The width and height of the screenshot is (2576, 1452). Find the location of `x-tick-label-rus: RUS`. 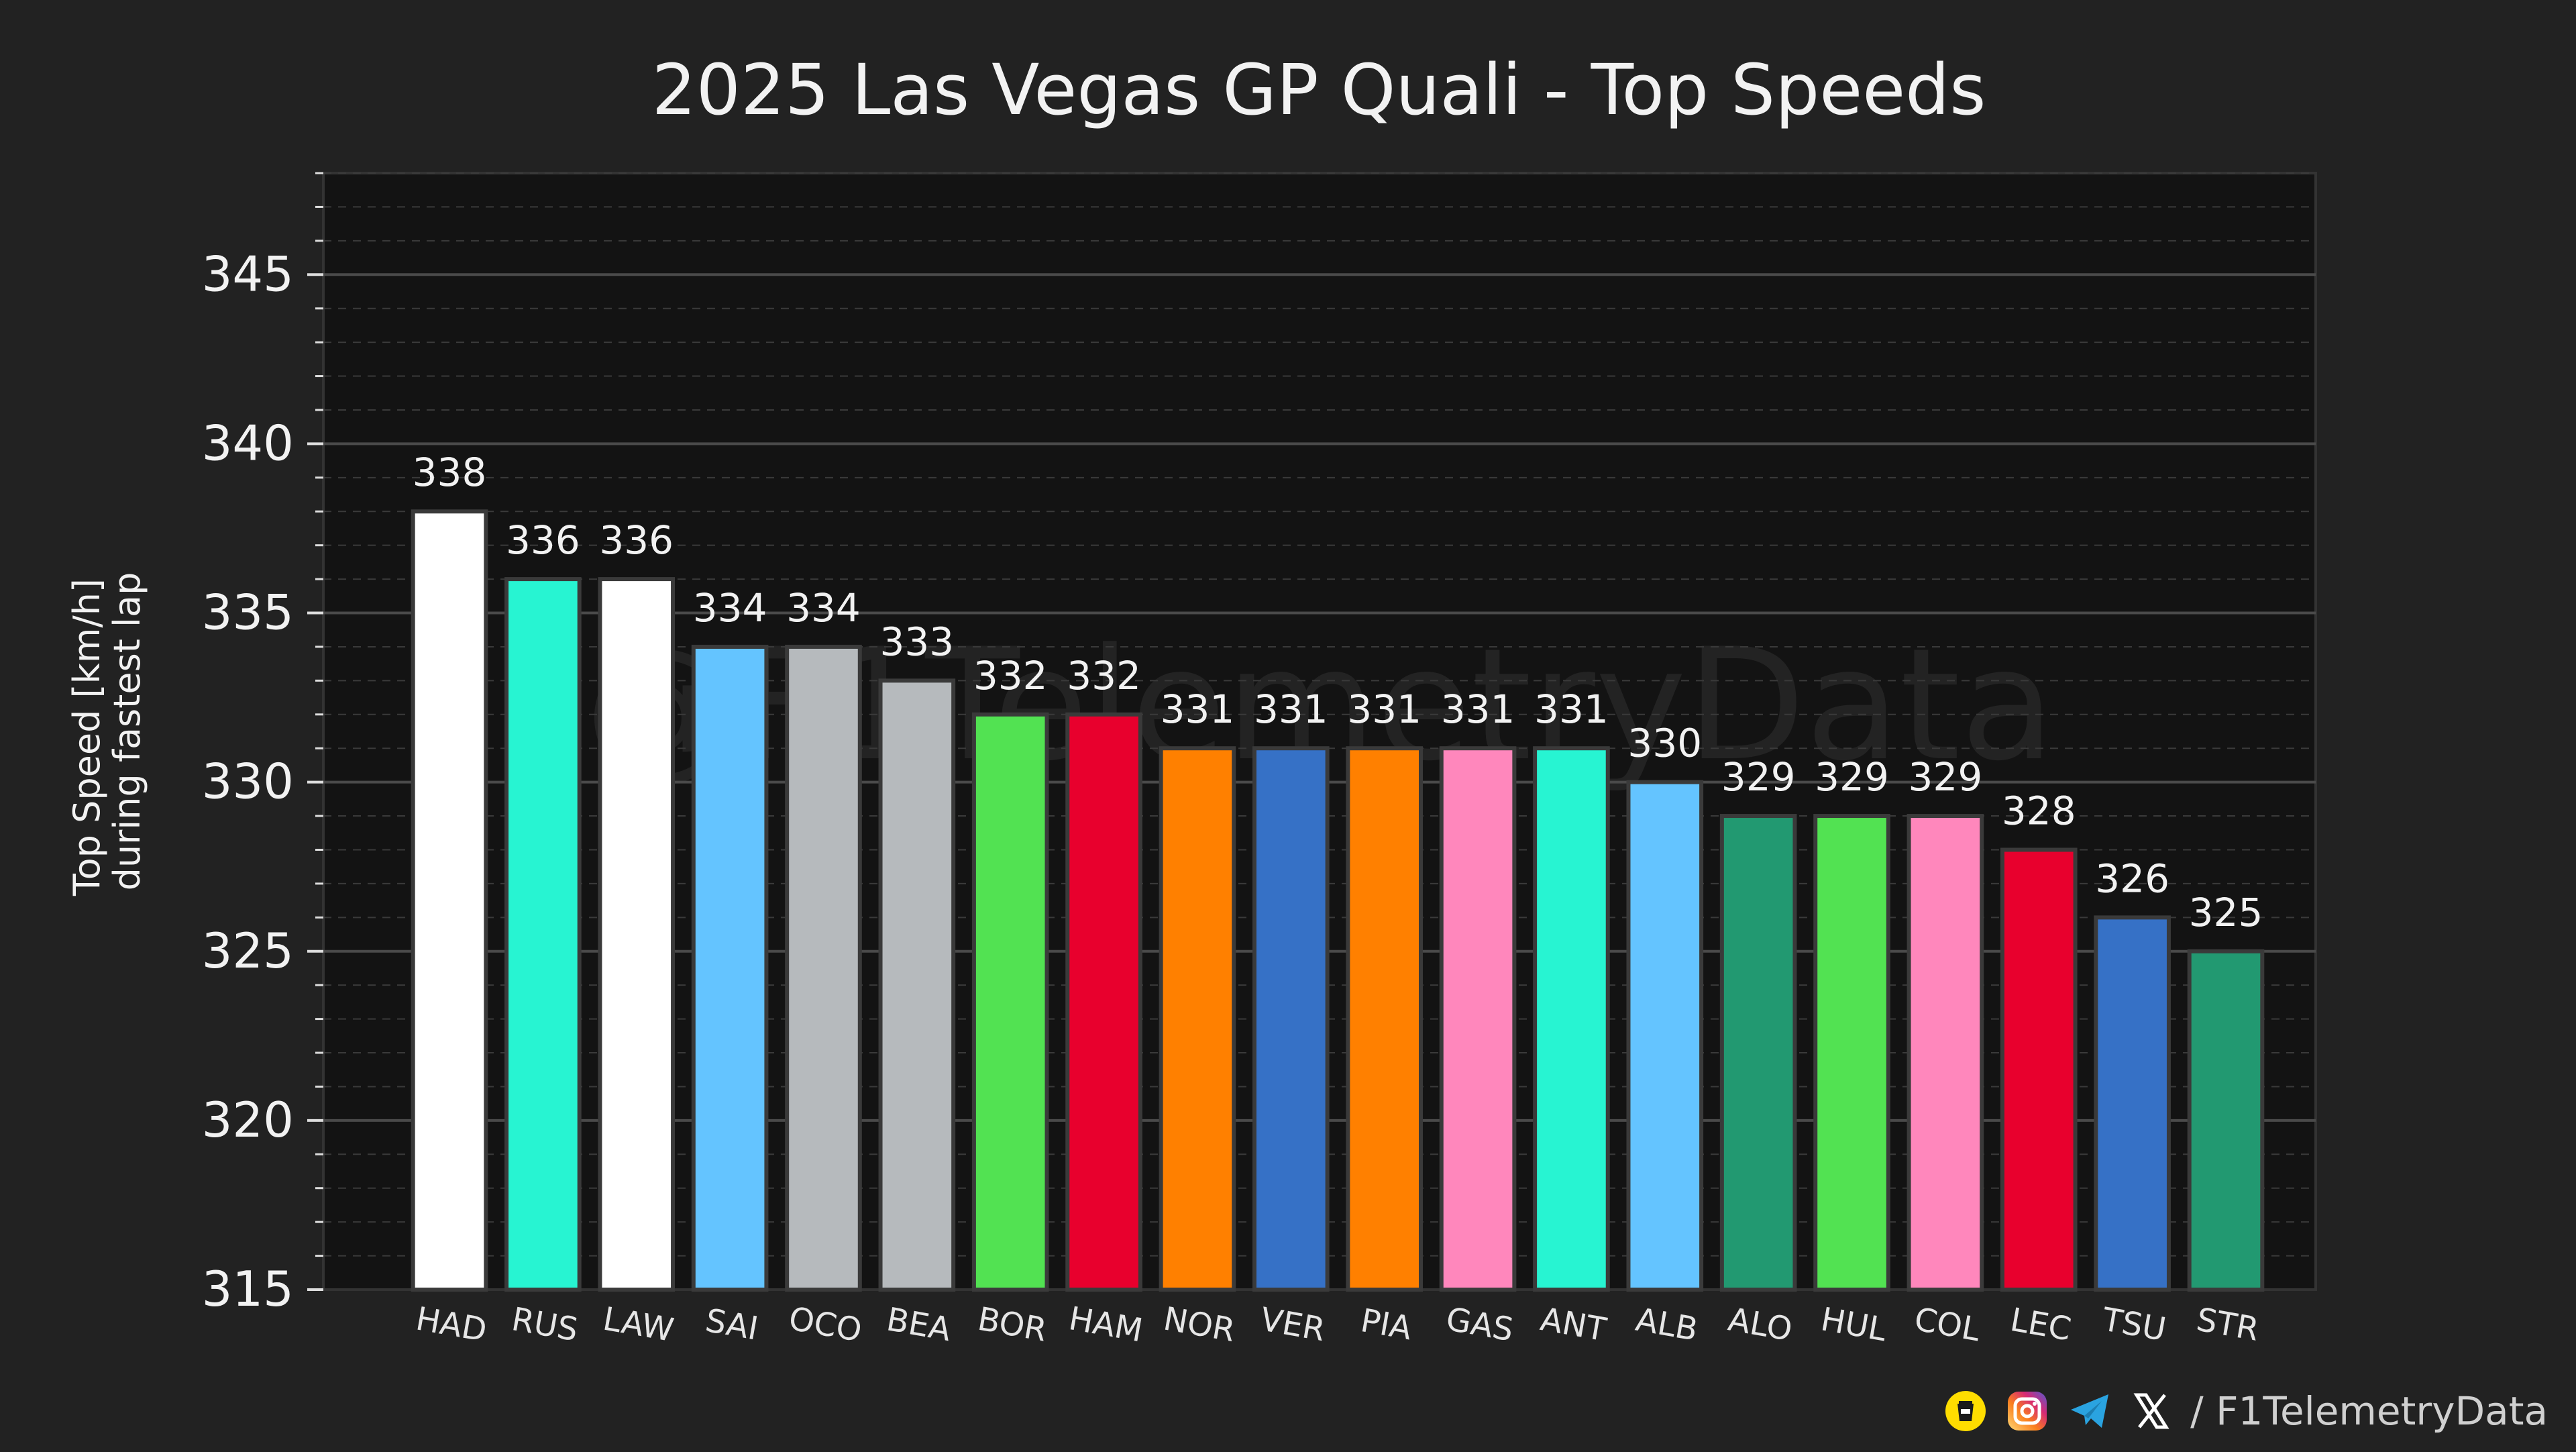

x-tick-label-rus: RUS is located at coordinates (545, 1325).